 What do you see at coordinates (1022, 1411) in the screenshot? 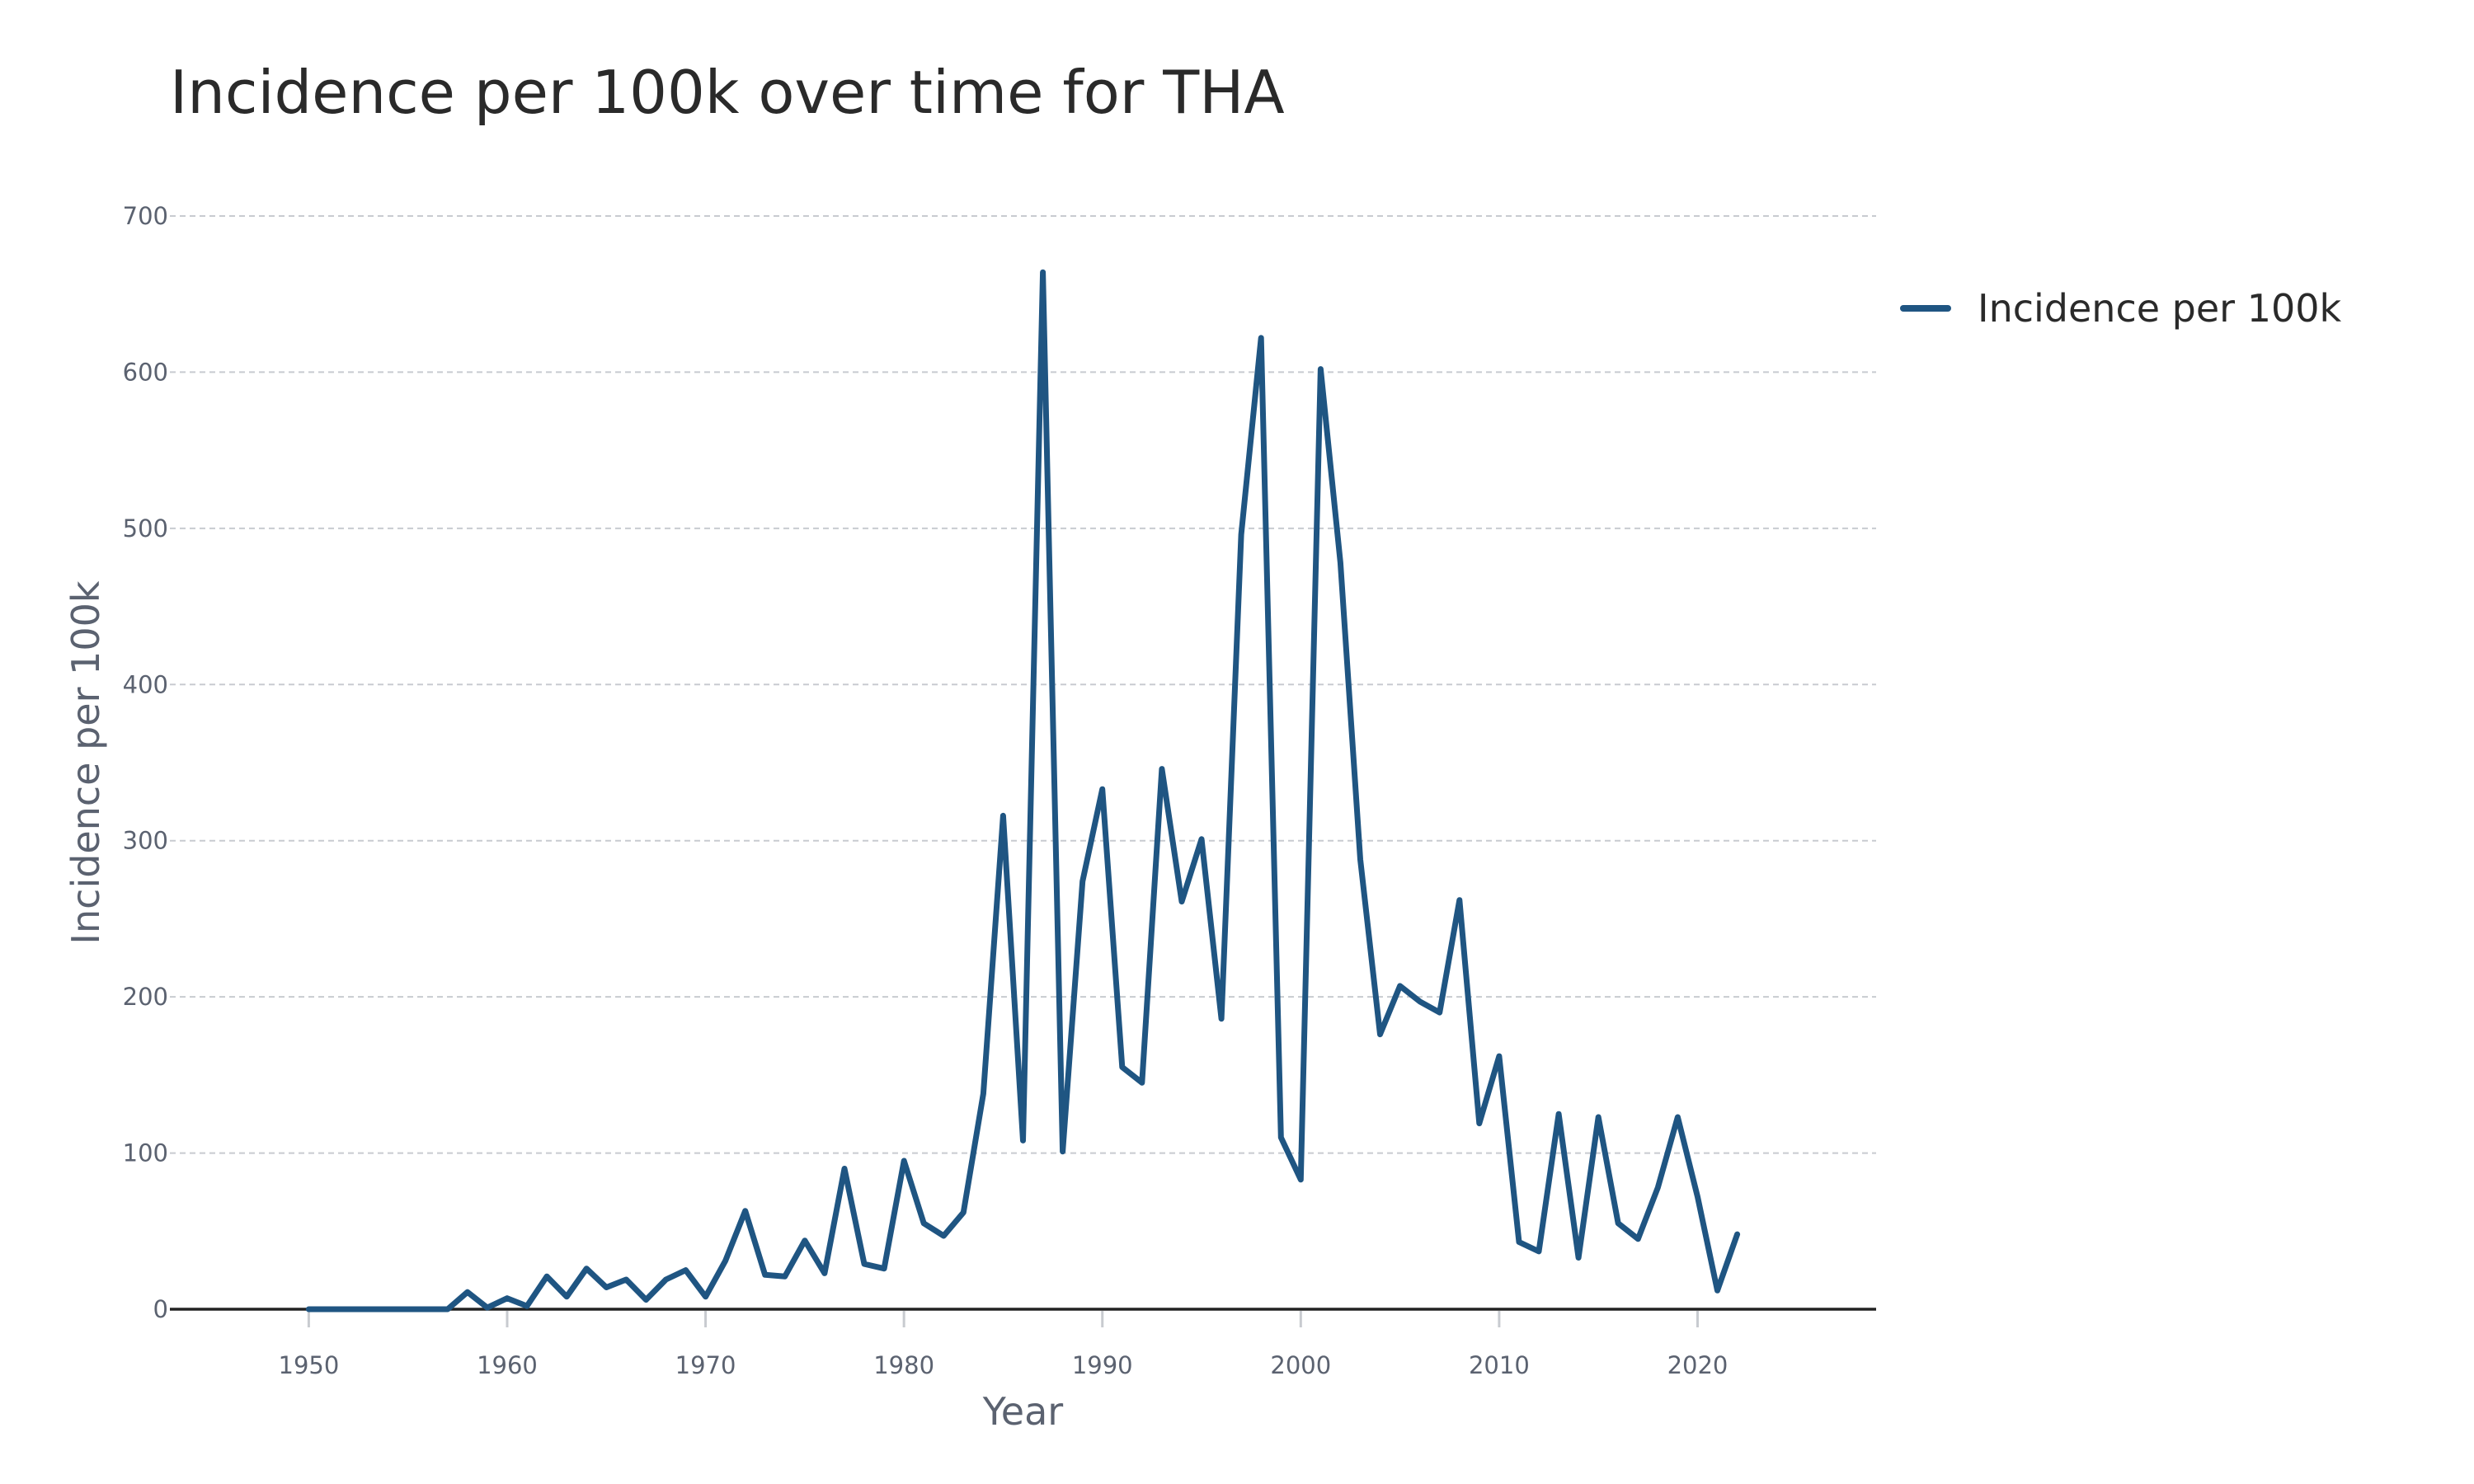
I see `x-axis-title: Year` at bounding box center [1022, 1411].